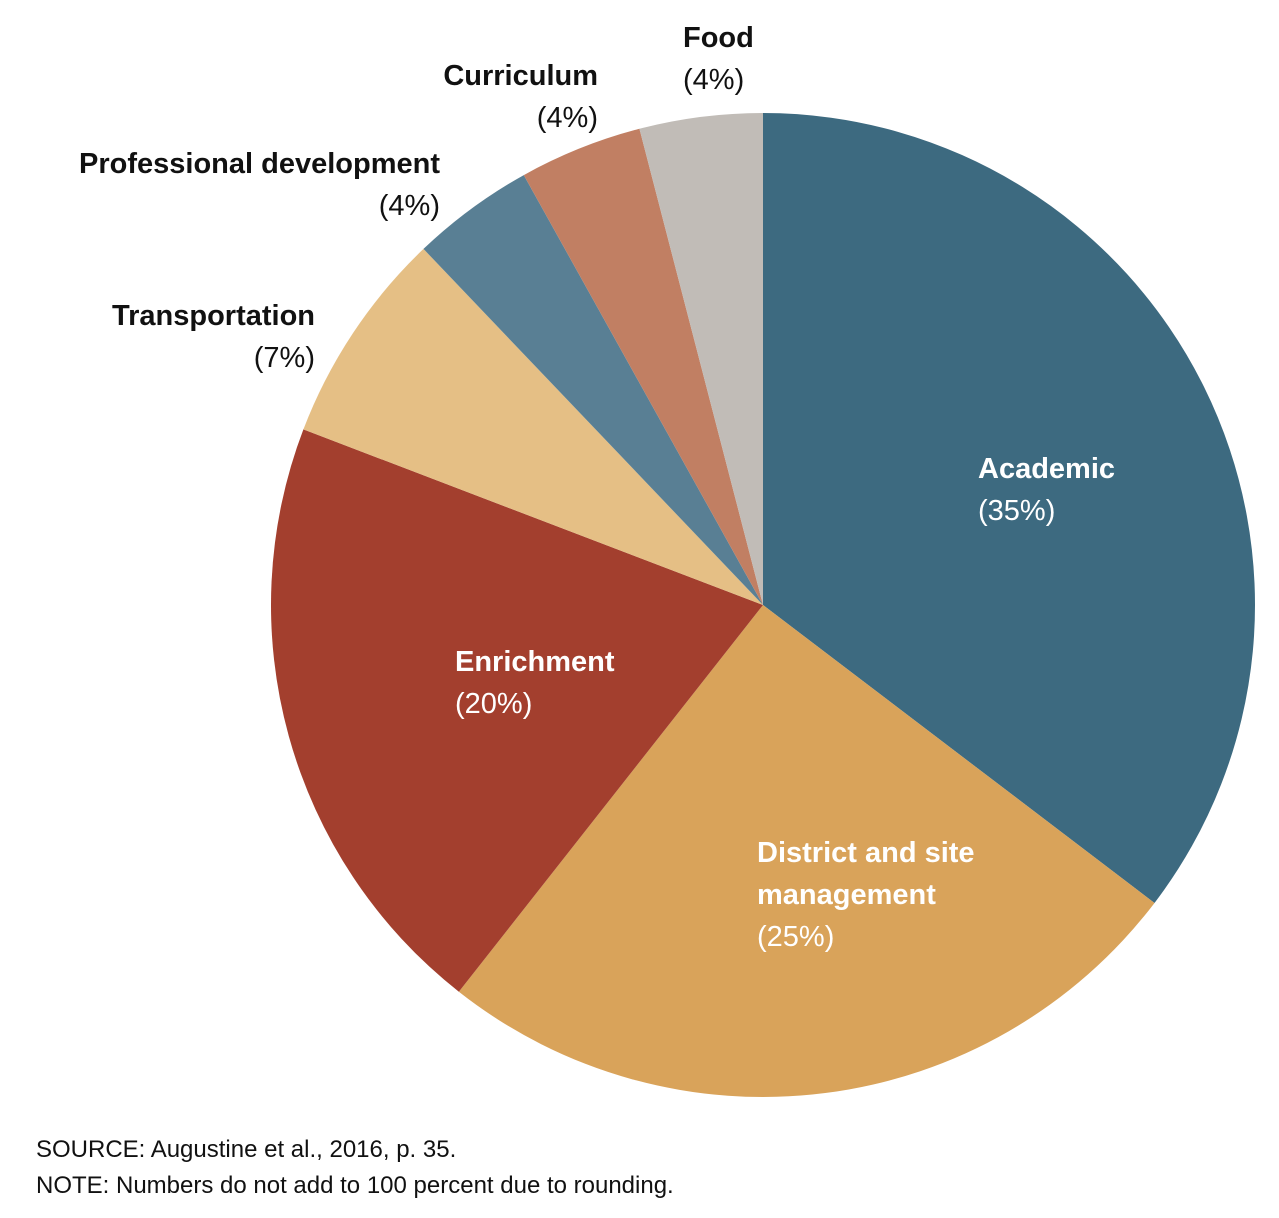 Image resolution: width=1279 pixels, height=1218 pixels. Describe the element at coordinates (1017, 511) in the screenshot. I see `value-label: (35%)` at that location.